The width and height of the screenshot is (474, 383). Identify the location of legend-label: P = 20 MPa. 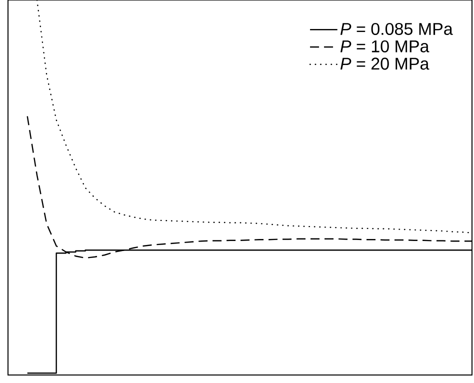
(385, 64).